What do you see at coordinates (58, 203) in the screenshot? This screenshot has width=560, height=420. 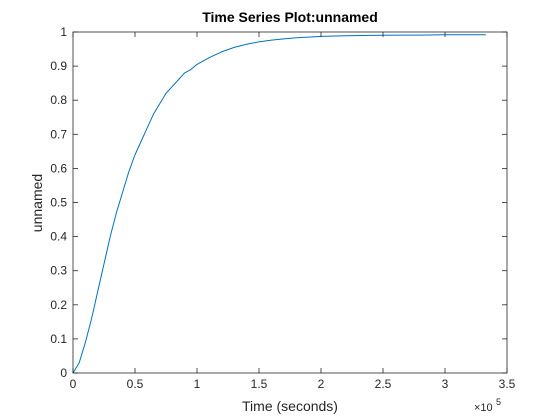 I see `y-tick-label: 0.5` at bounding box center [58, 203].